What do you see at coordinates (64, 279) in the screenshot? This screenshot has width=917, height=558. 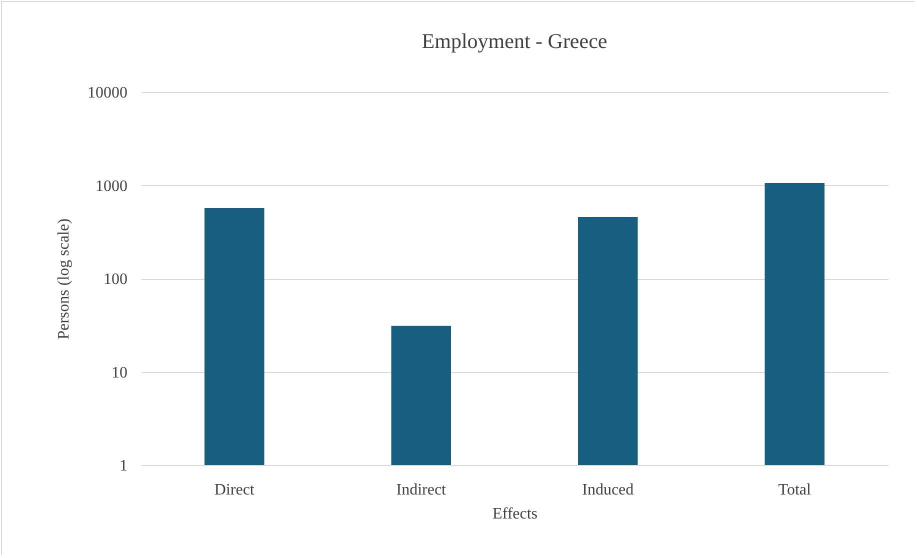 I see `y-axis-title: Persons (log scale)` at bounding box center [64, 279].